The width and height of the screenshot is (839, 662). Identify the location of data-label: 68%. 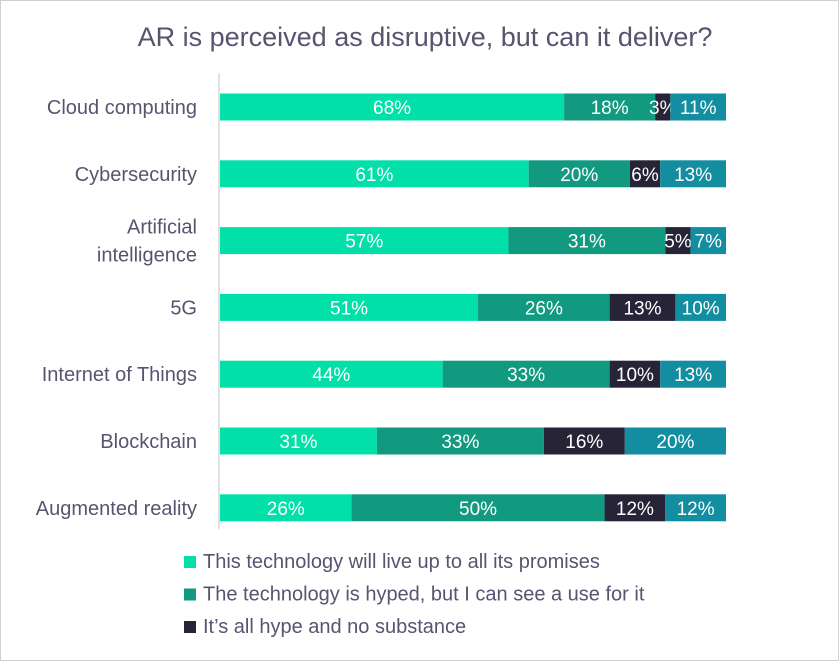
(392, 108).